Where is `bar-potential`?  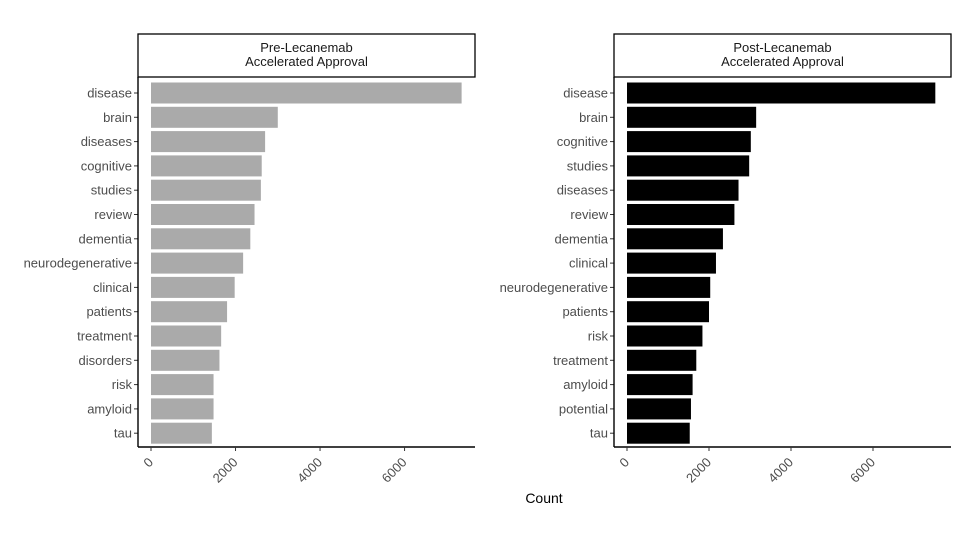
bar-potential is located at coordinates (659, 409).